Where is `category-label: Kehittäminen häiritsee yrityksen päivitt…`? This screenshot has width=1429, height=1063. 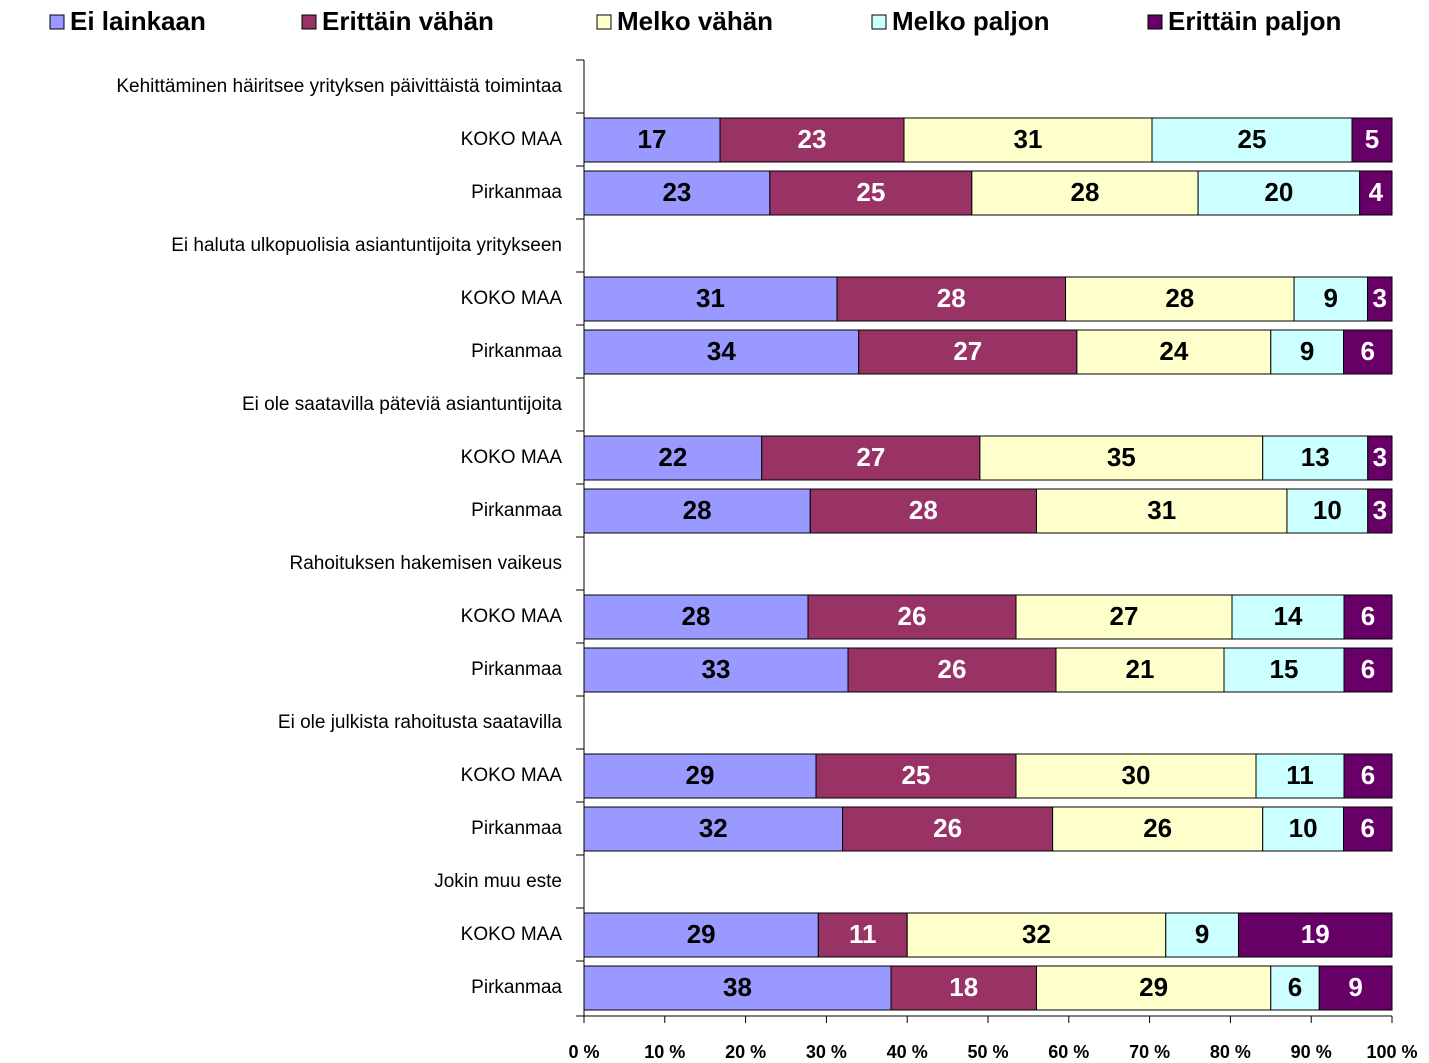 category-label: Kehittäminen häiritsee yrityksen päivitt… is located at coordinates (339, 86).